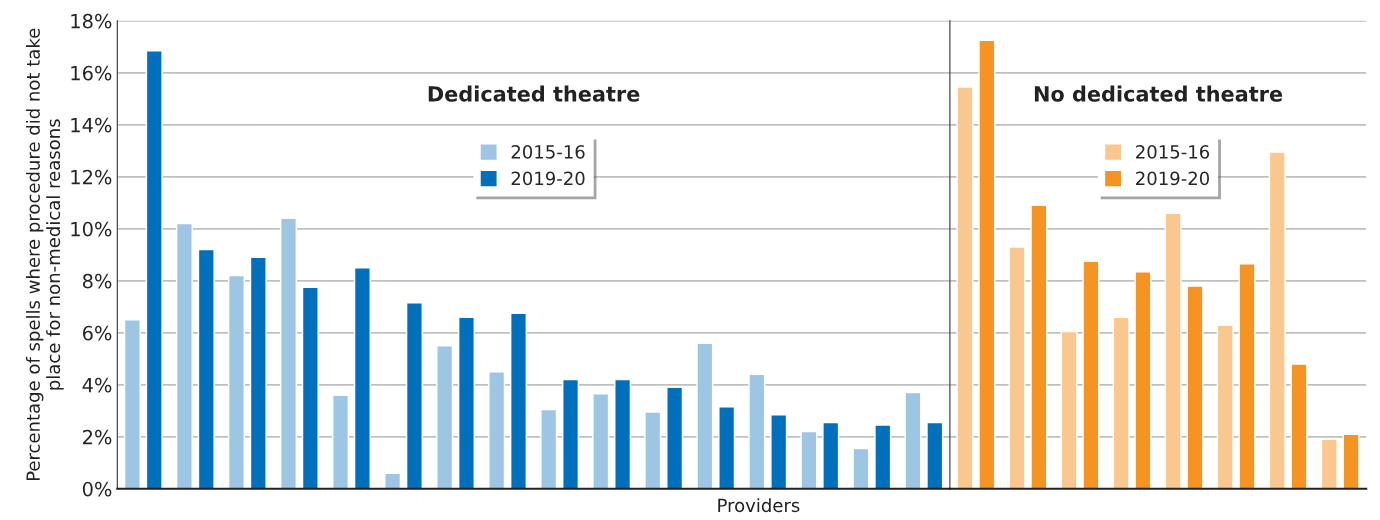 This screenshot has width=1380, height=520. What do you see at coordinates (91, 21) in the screenshot?
I see `y-tick-label: 18%` at bounding box center [91, 21].